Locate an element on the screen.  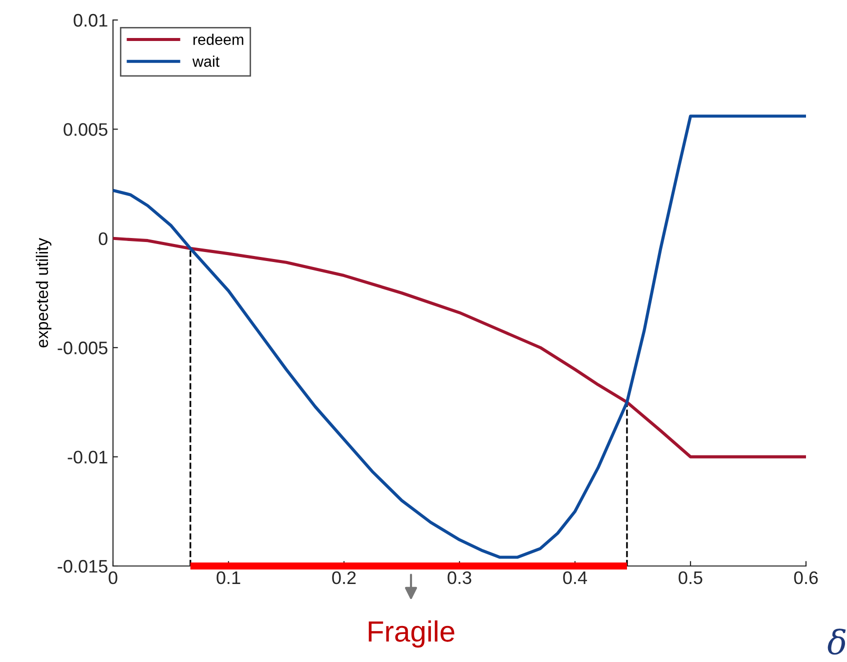
x-axis-title: δ is located at coordinates (837, 641).